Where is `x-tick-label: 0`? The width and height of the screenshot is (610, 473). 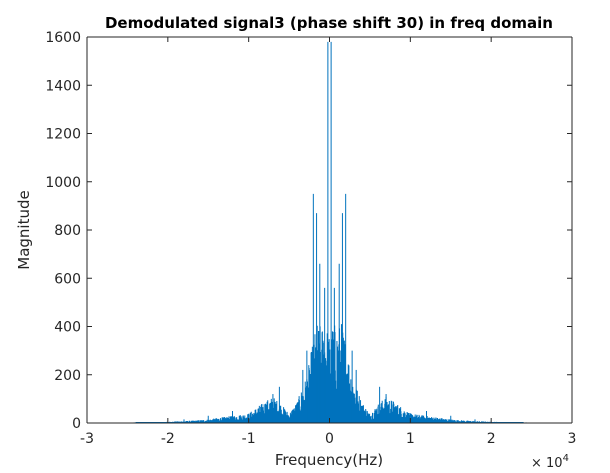 x-tick-label: 0 is located at coordinates (329, 439).